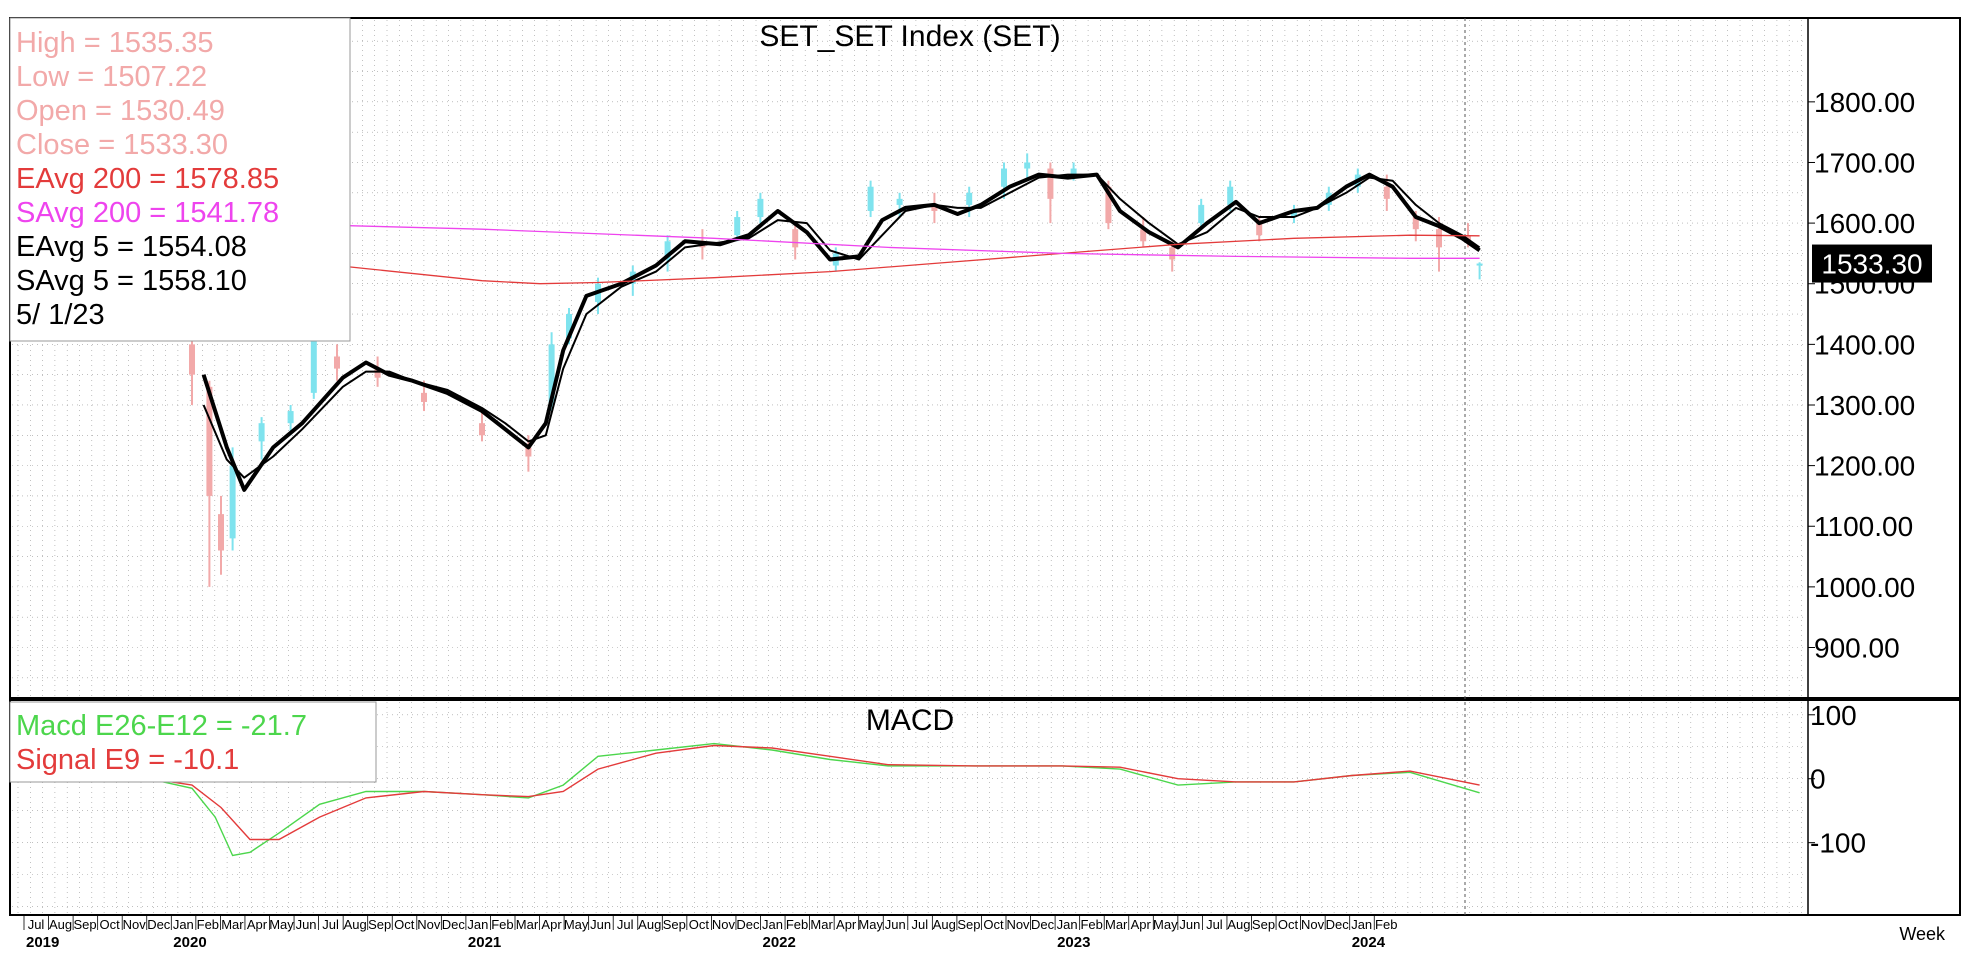  Describe the element at coordinates (1073, 942) in the screenshot. I see `year-label: 2023` at that location.